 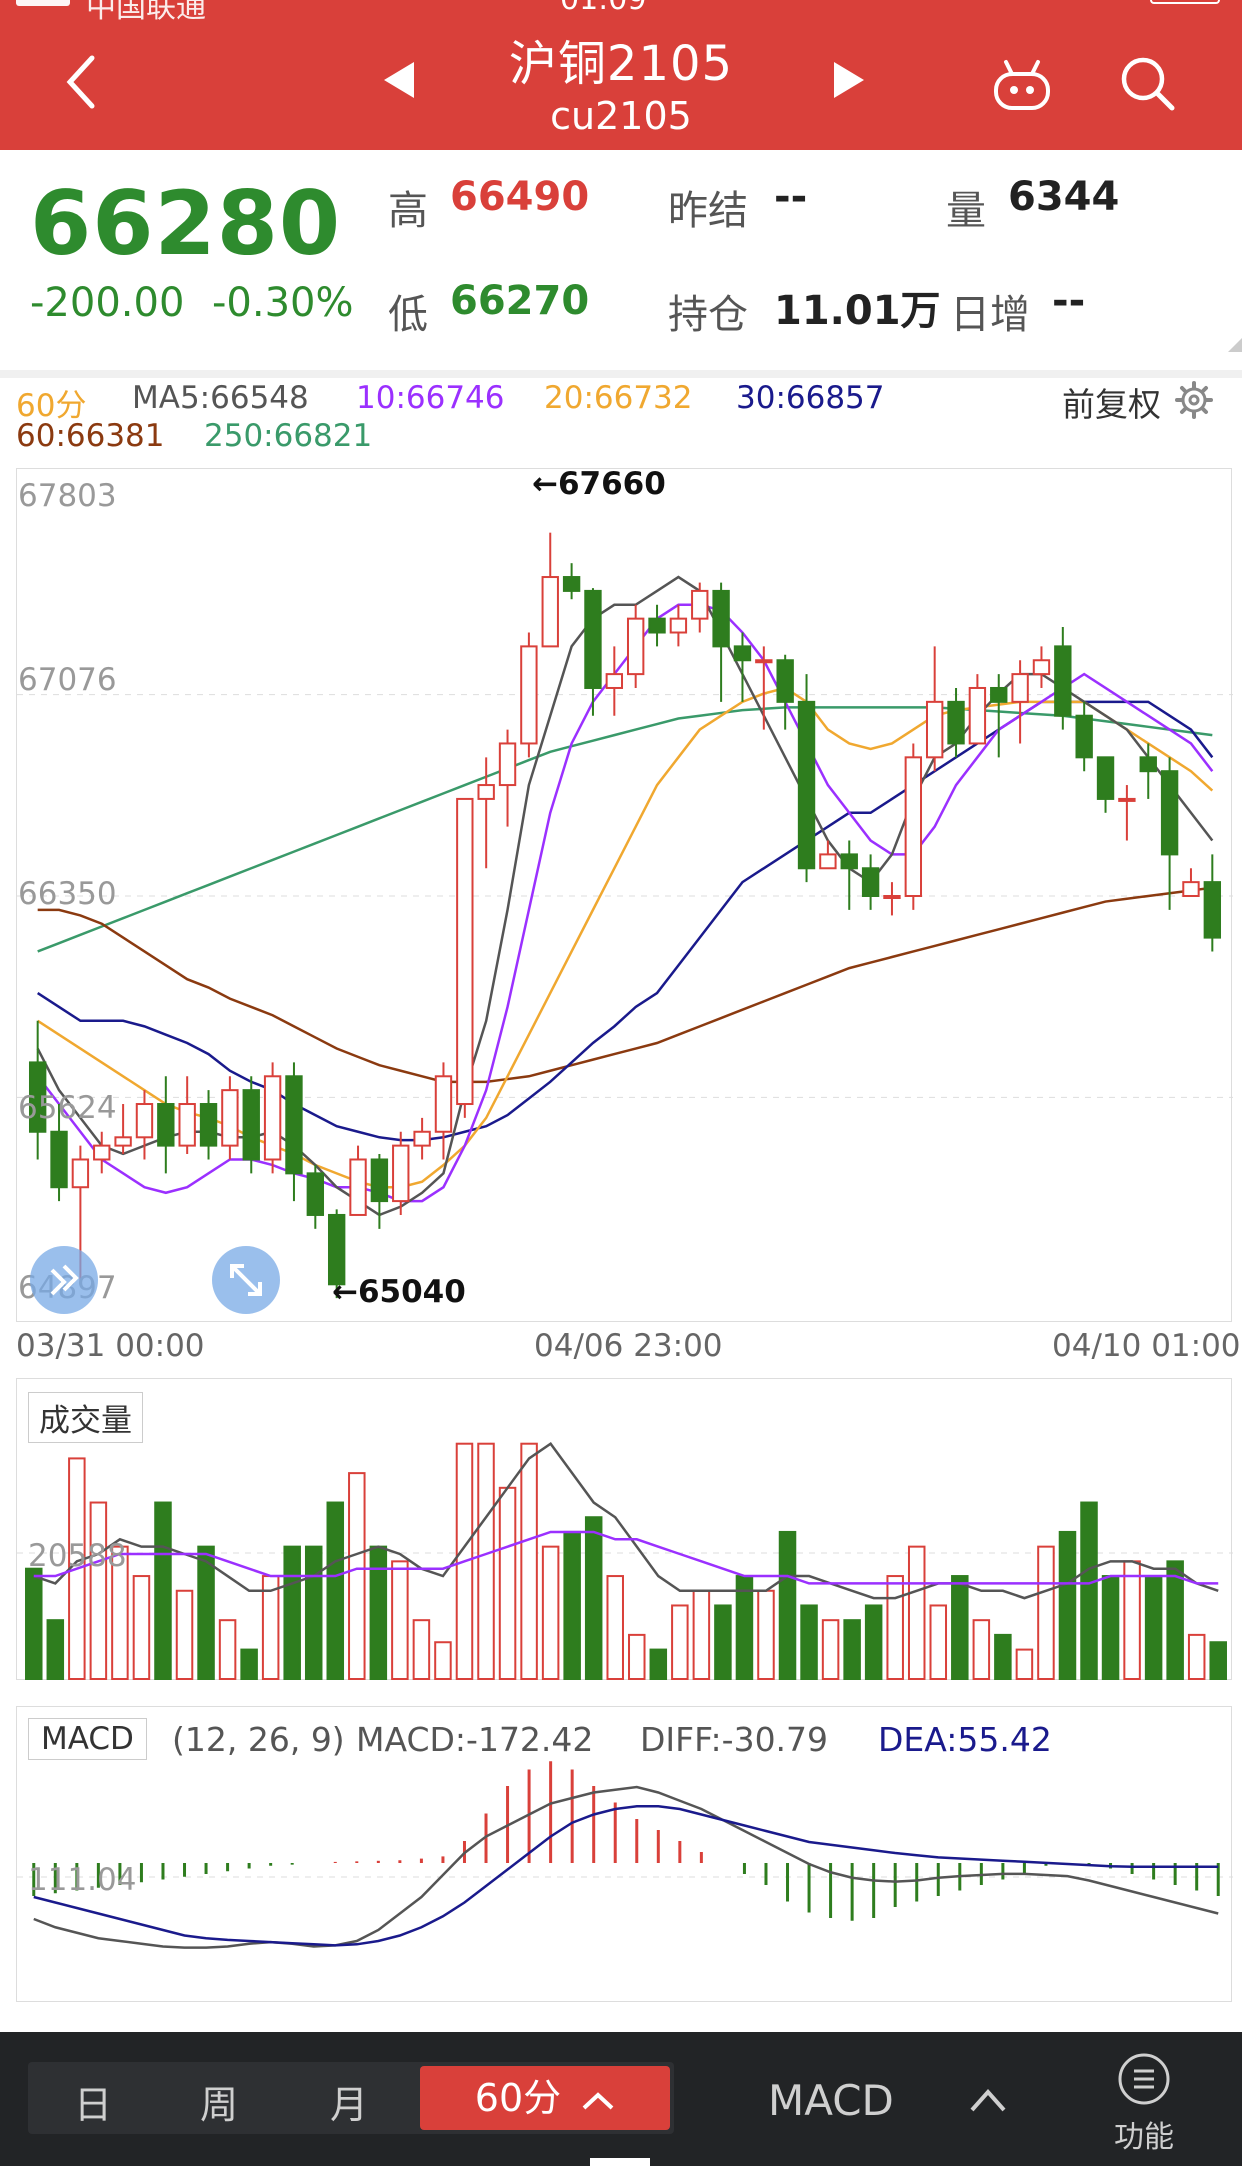 I want to click on section-divider, so click(x=621, y=374).